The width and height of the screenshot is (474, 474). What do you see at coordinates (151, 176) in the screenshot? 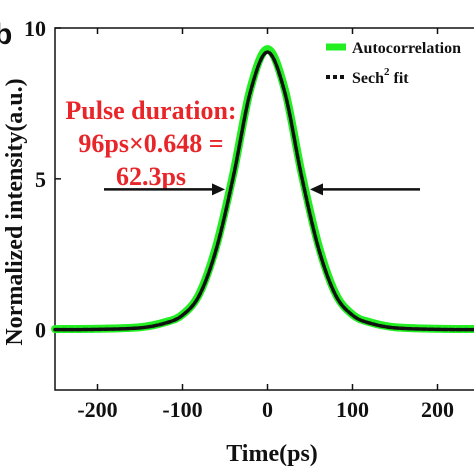
I see `annotation-line-3: 62.3ps` at bounding box center [151, 176].